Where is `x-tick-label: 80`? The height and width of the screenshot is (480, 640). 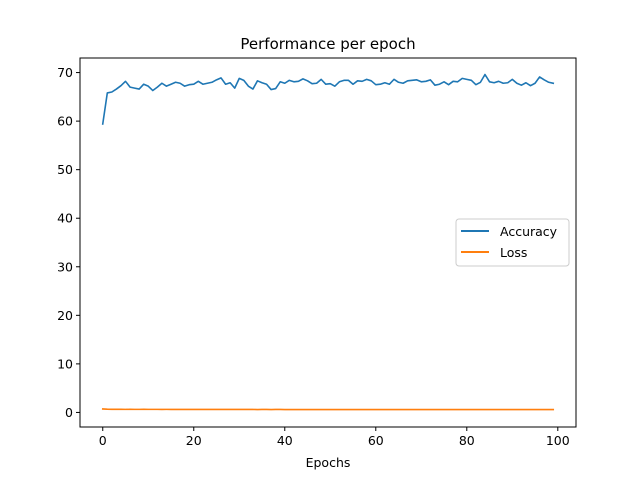
x-tick-label: 80 is located at coordinates (467, 440).